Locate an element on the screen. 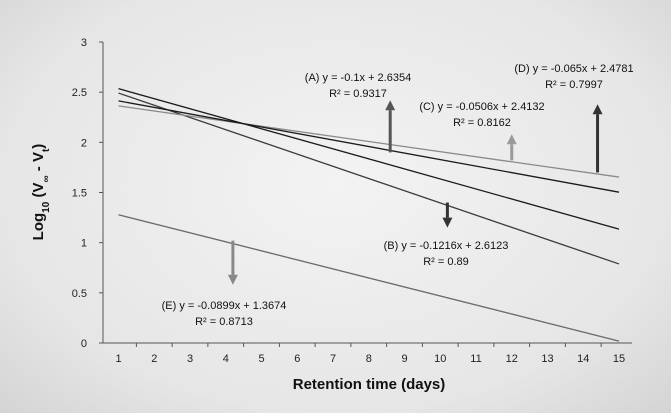 Image resolution: width=671 pixels, height=413 pixels. annotation-equation: (E) y = -0.0899x + 1.3674 is located at coordinates (224, 306).